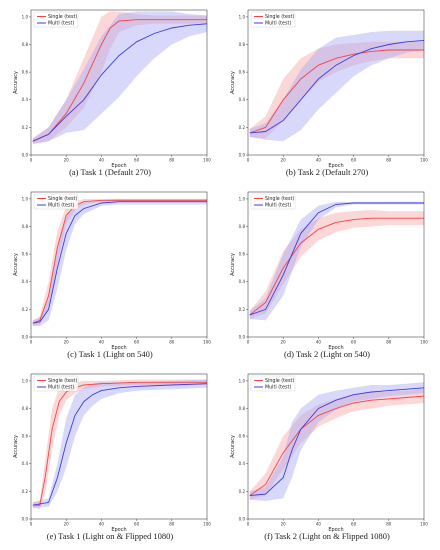  Describe the element at coordinates (327, 536) in the screenshot. I see `chart-caption: (f) Task 2 (Light on & Flipped 1080)` at that location.